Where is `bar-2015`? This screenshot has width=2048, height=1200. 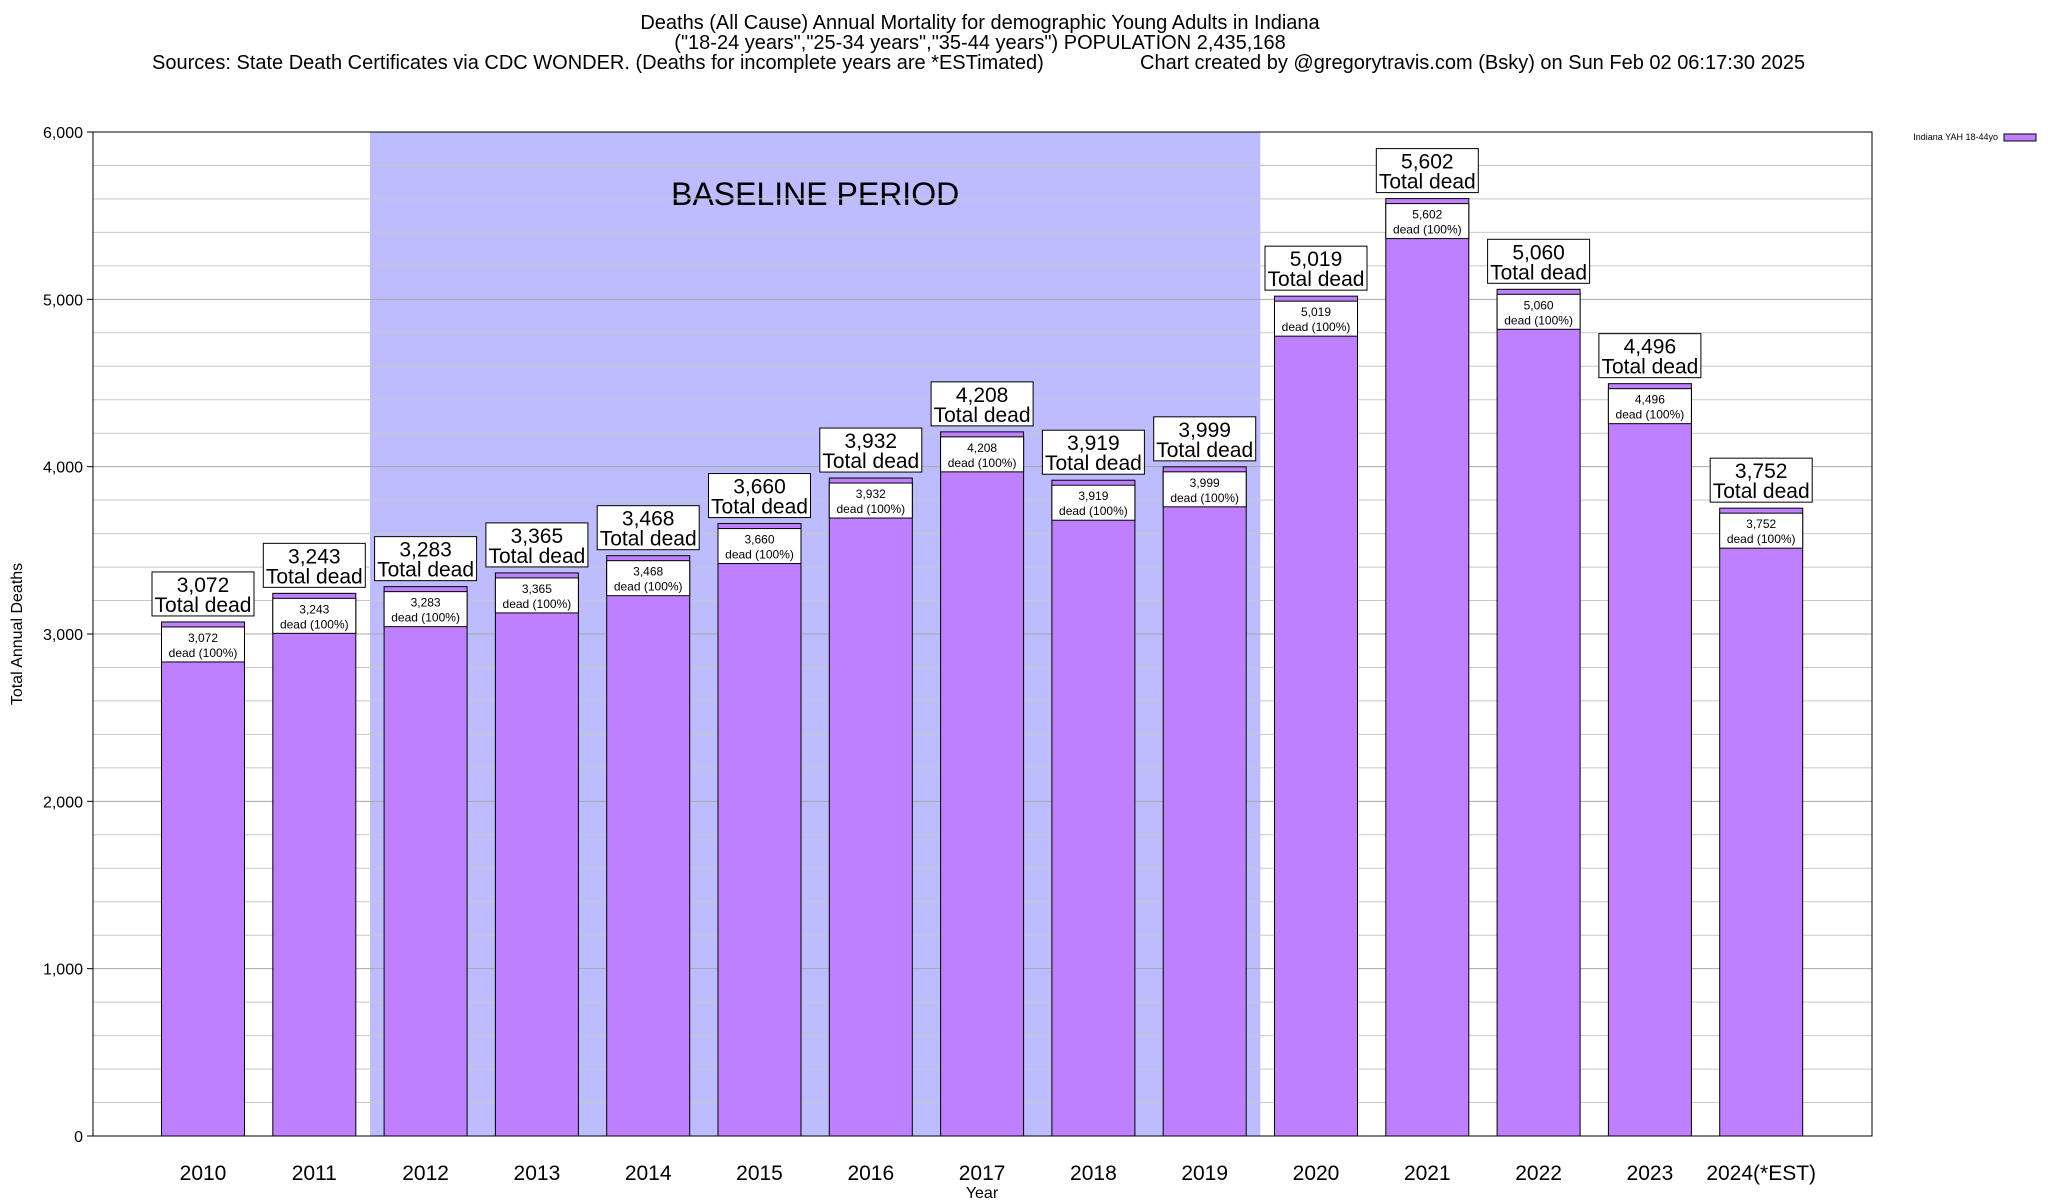 bar-2015 is located at coordinates (759, 830).